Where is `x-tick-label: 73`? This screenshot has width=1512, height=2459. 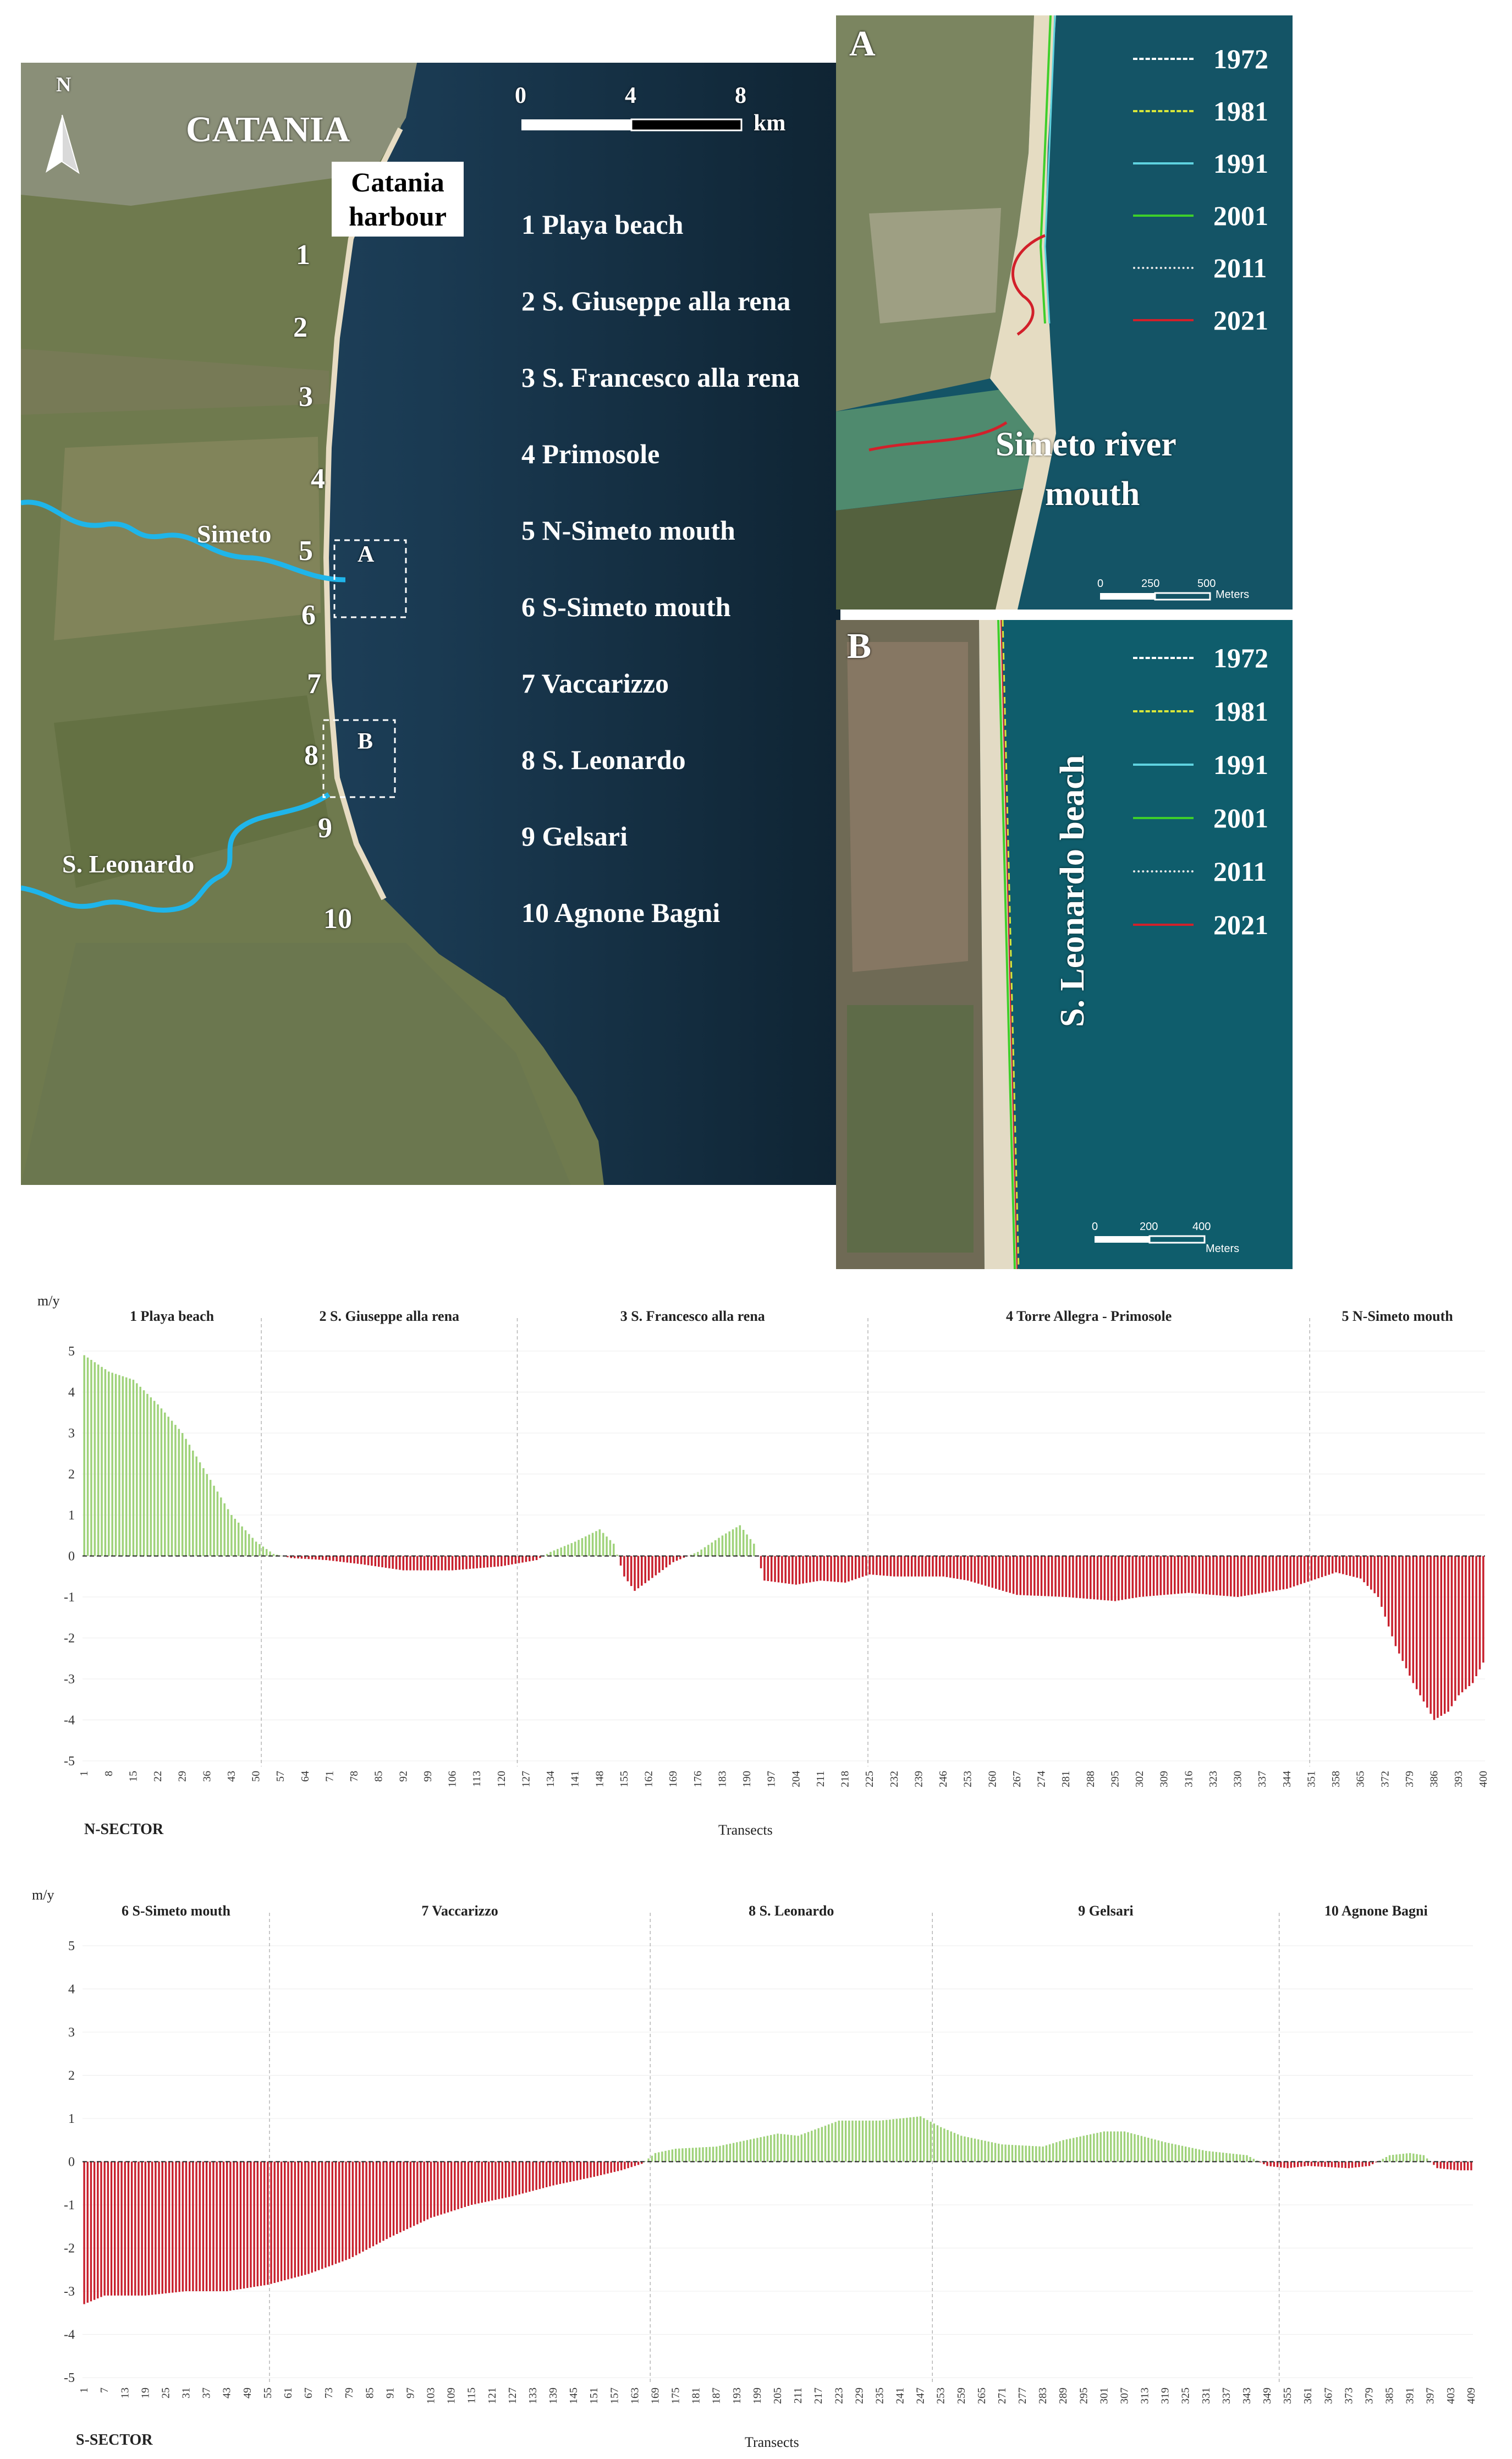
x-tick-label: 73 is located at coordinates (329, 2392).